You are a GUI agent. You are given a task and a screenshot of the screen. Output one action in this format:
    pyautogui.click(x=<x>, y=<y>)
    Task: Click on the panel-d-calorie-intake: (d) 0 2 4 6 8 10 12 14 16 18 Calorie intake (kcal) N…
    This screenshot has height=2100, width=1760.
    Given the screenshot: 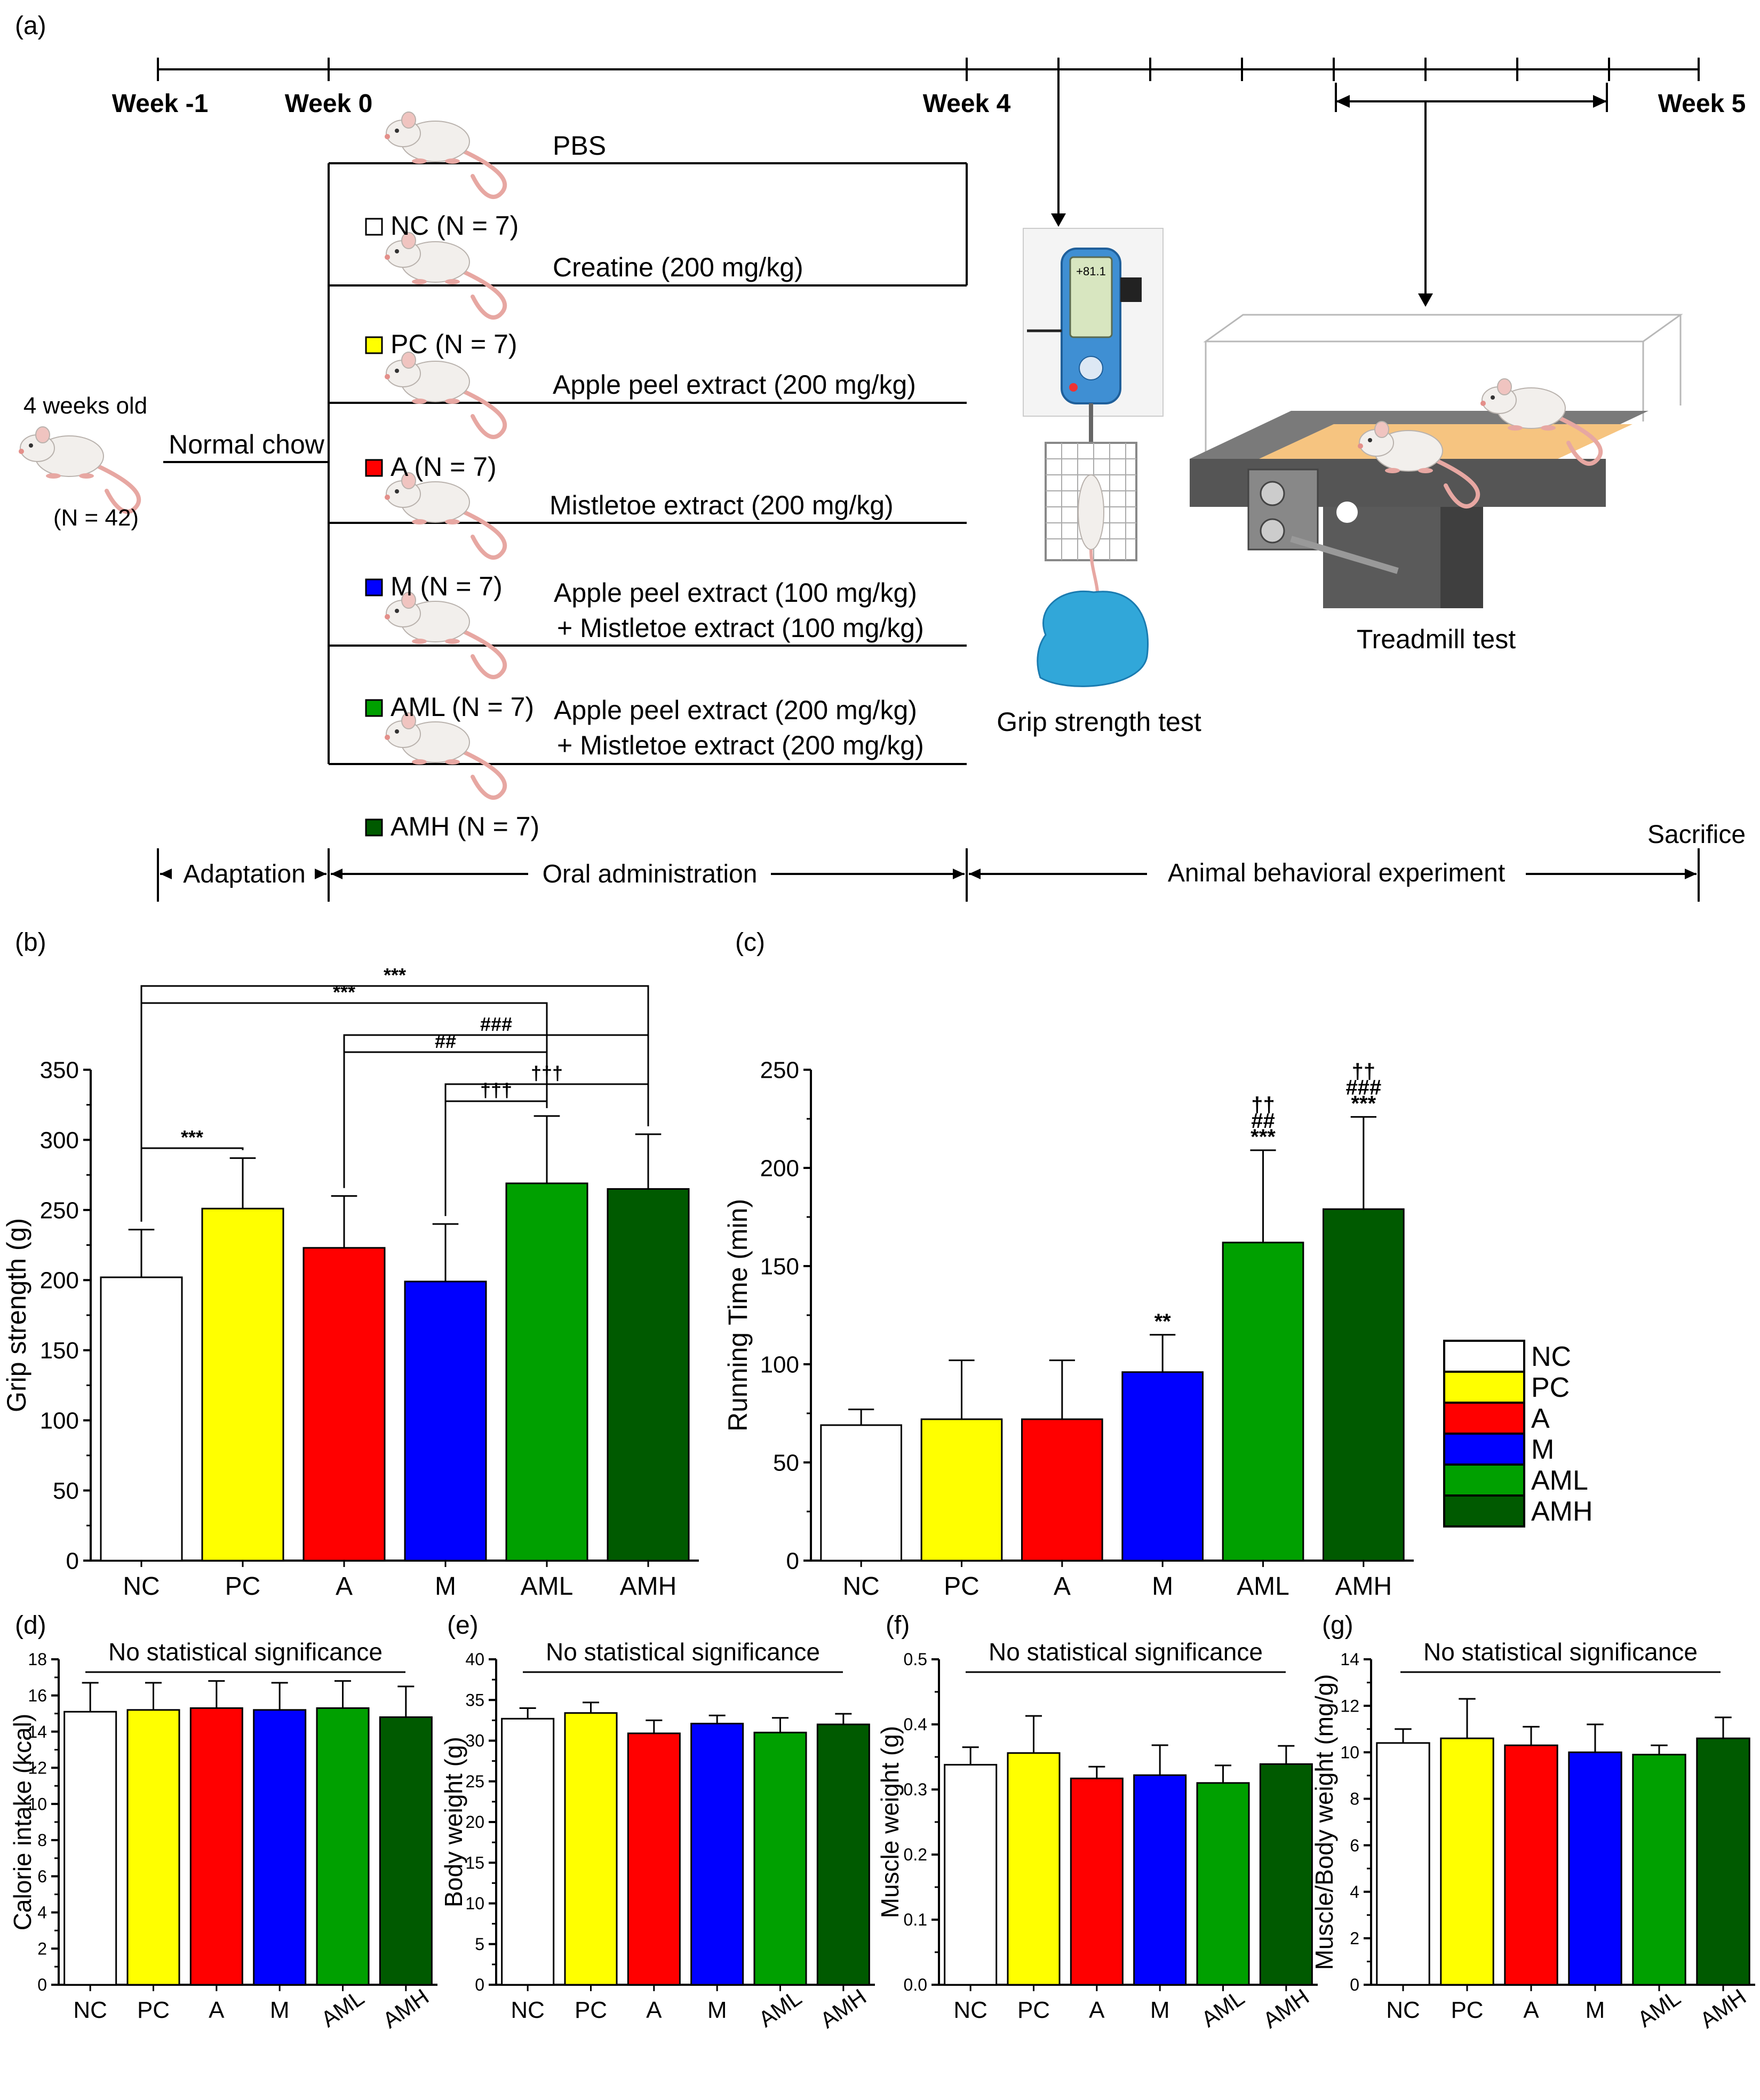 What is the action you would take?
    pyautogui.click(x=223, y=1822)
    